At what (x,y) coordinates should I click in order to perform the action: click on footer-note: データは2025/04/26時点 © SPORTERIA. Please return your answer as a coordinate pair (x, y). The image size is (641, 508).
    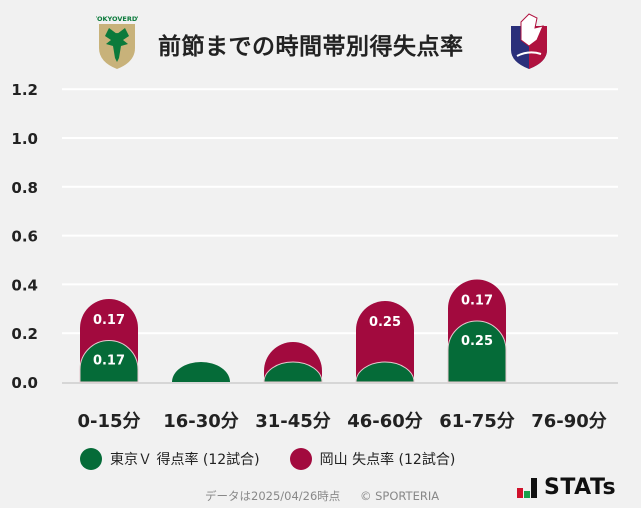
    Looking at the image, I should click on (322, 496).